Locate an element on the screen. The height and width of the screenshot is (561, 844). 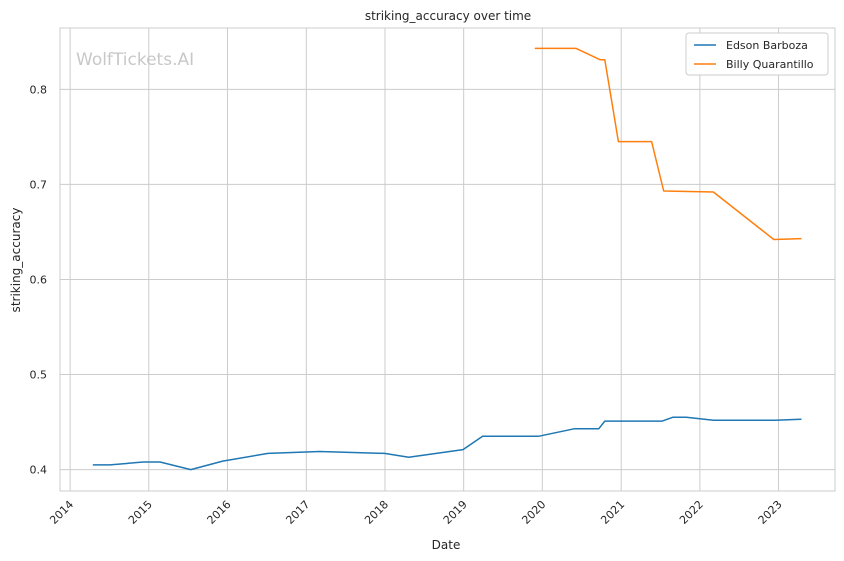
y-tick-label: 0.8 is located at coordinates (39, 89).